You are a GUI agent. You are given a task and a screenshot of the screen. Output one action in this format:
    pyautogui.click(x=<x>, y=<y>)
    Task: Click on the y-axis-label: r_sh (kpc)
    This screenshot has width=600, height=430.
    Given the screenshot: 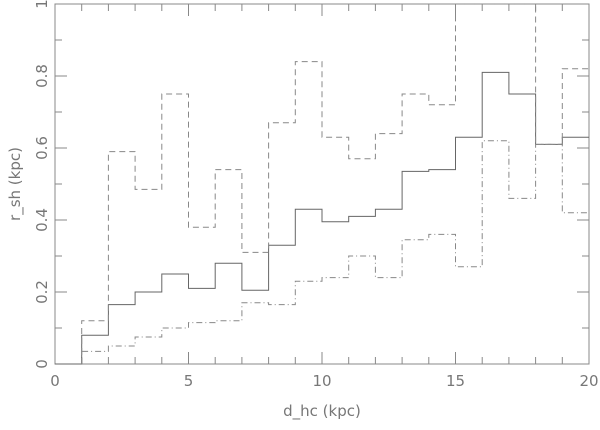 What is the action you would take?
    pyautogui.click(x=15, y=184)
    